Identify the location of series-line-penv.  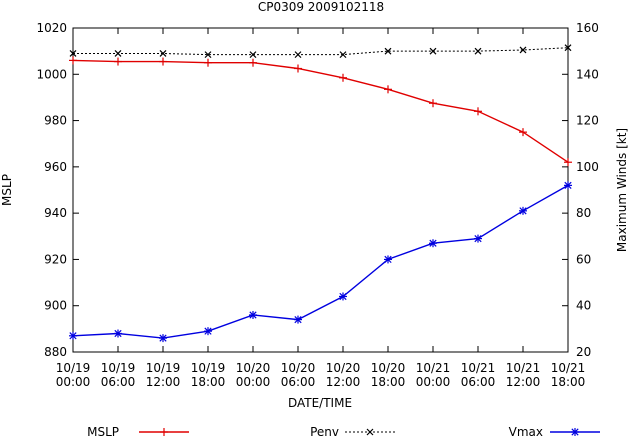
(321, 51).